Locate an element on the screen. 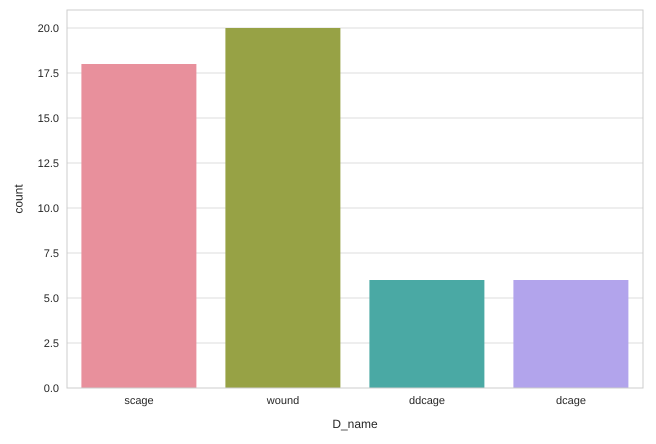  y-tick-label: 7.5 is located at coordinates (51, 254).